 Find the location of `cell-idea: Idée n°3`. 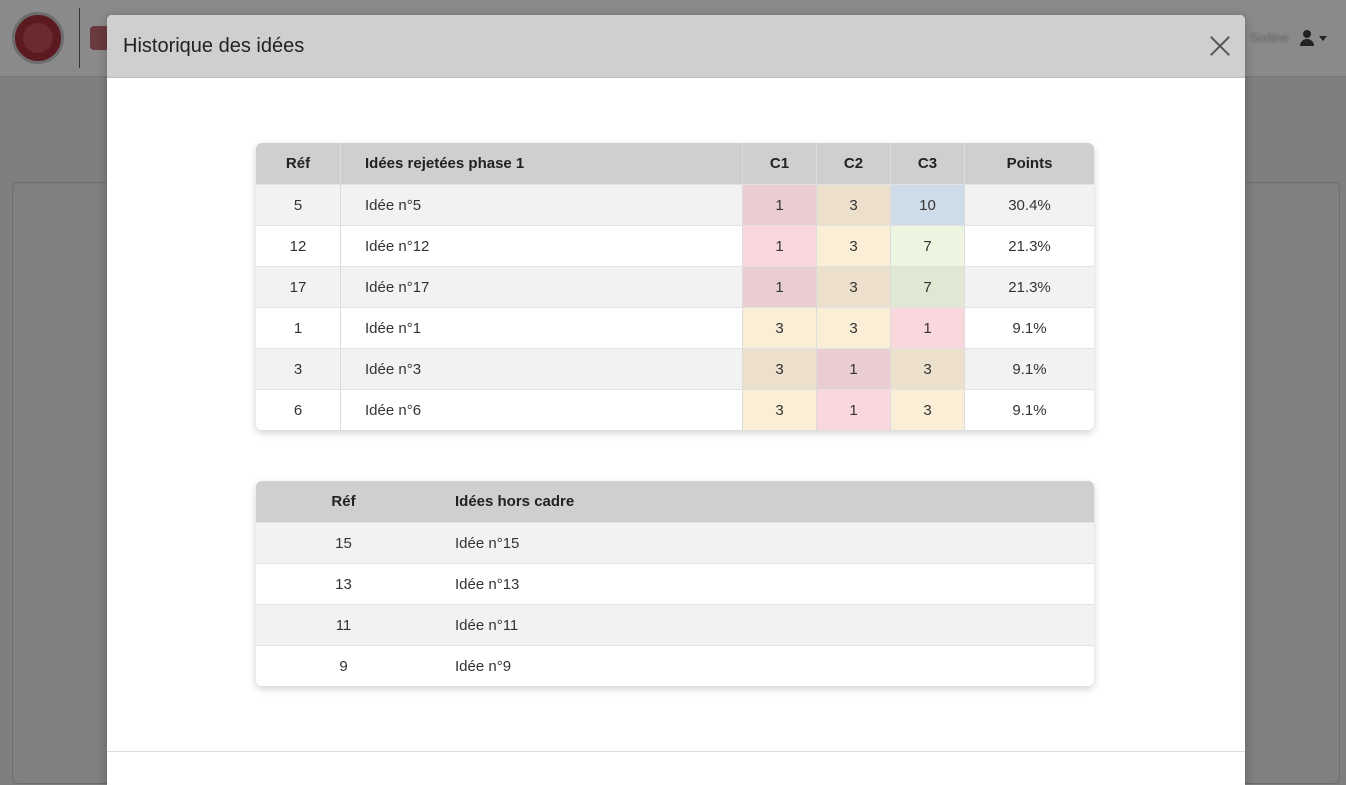

cell-idea: Idée n°3 is located at coordinates (541, 369).